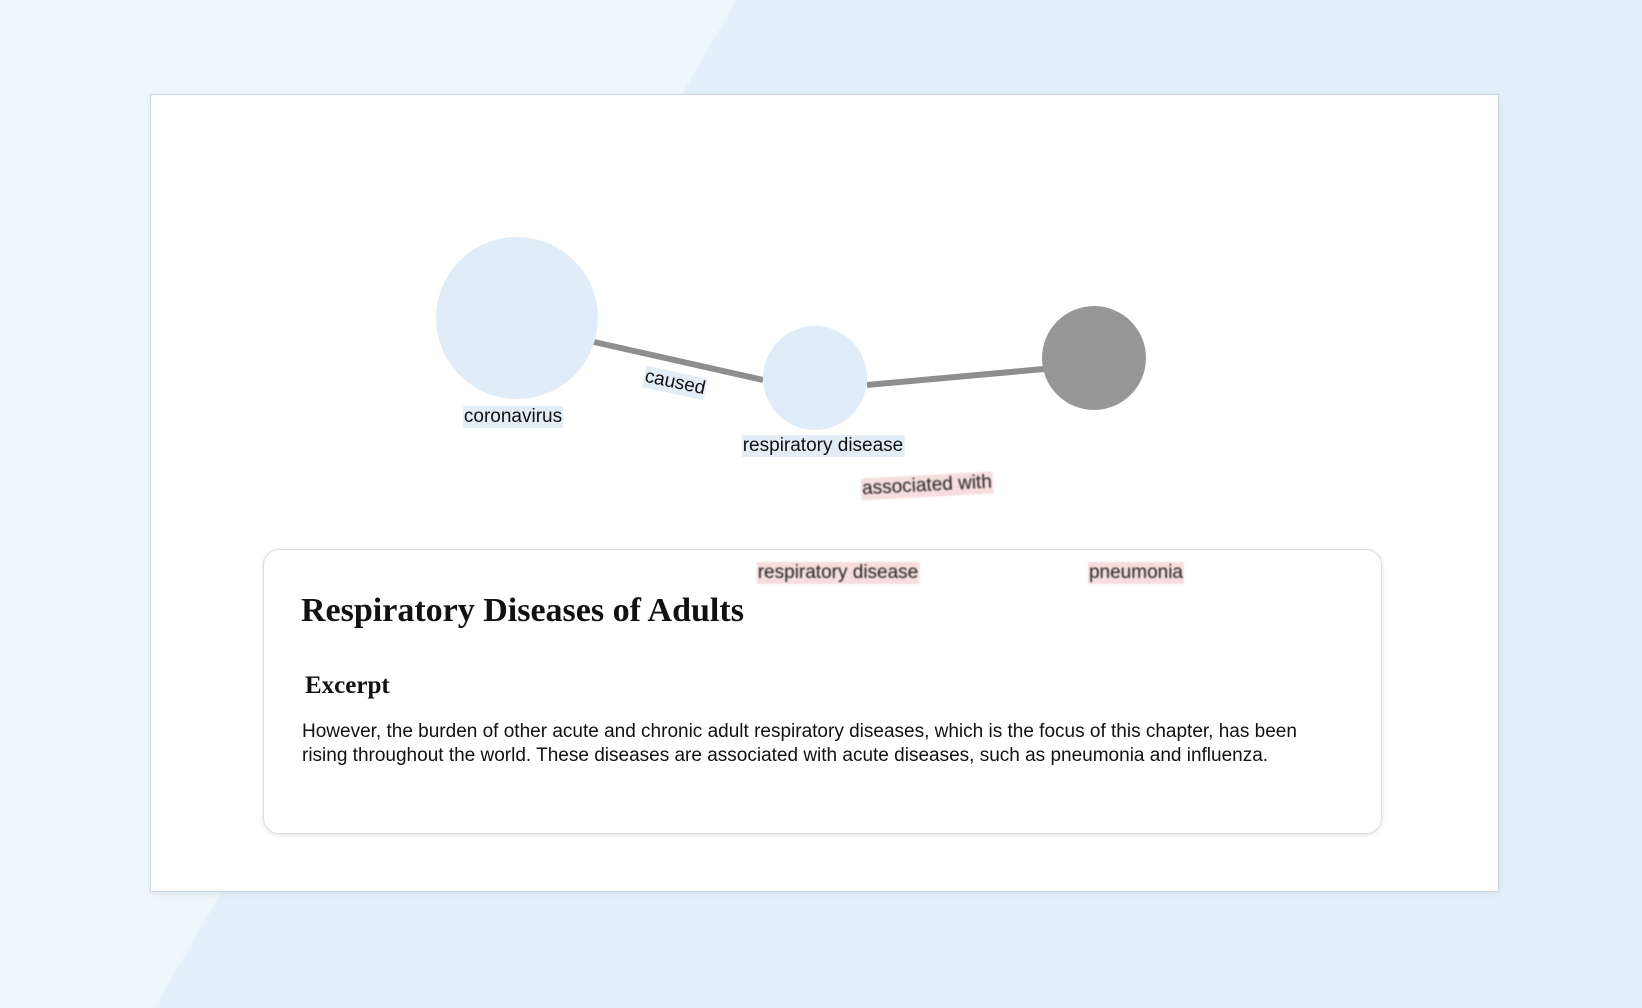 The height and width of the screenshot is (1008, 1642). What do you see at coordinates (347, 685) in the screenshot?
I see `card-subtitle: Excerpt` at bounding box center [347, 685].